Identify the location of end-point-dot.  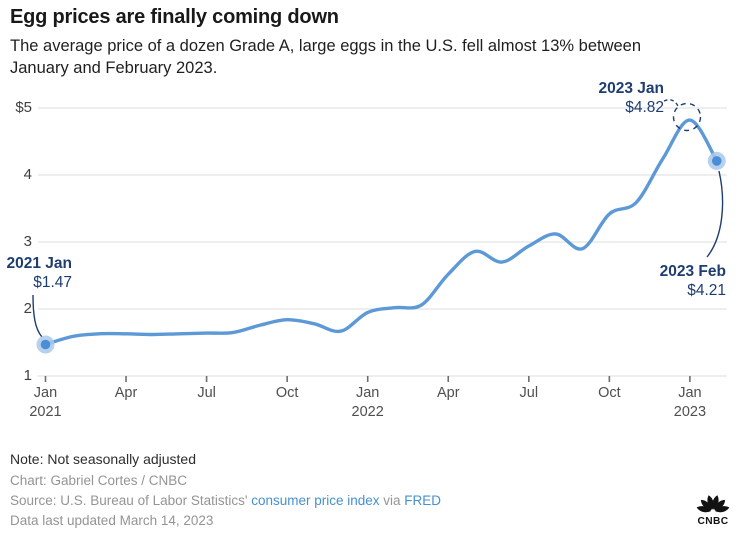
(716, 161).